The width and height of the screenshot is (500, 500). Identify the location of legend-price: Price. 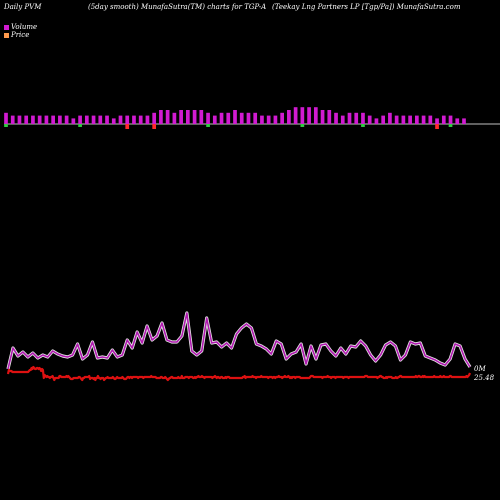
(16, 35).